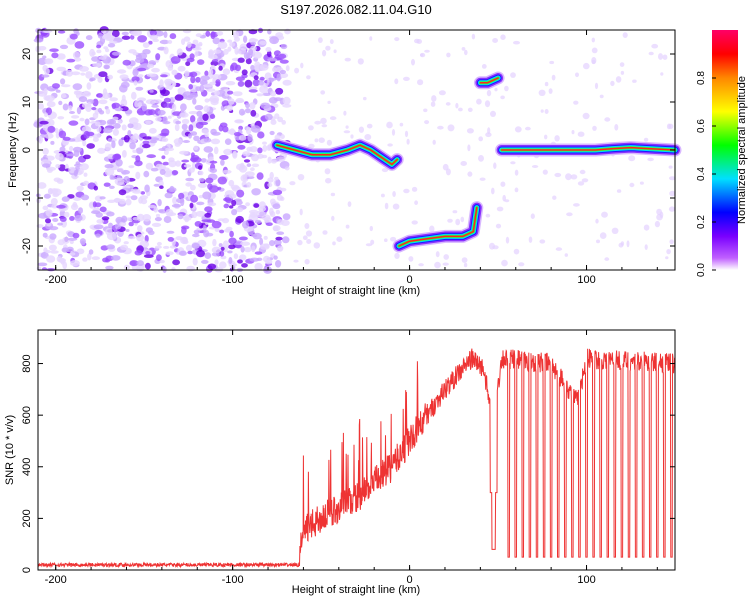 The image size is (750, 600). What do you see at coordinates (410, 280) in the screenshot?
I see `x-tick-label: 0` at bounding box center [410, 280].